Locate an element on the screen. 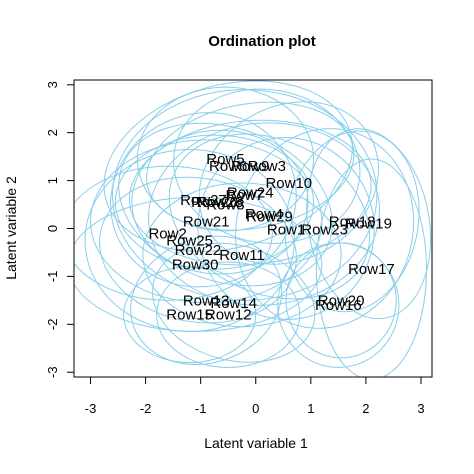 This screenshot has width=474, height=474. x-tick-label: -2 is located at coordinates (146, 408).